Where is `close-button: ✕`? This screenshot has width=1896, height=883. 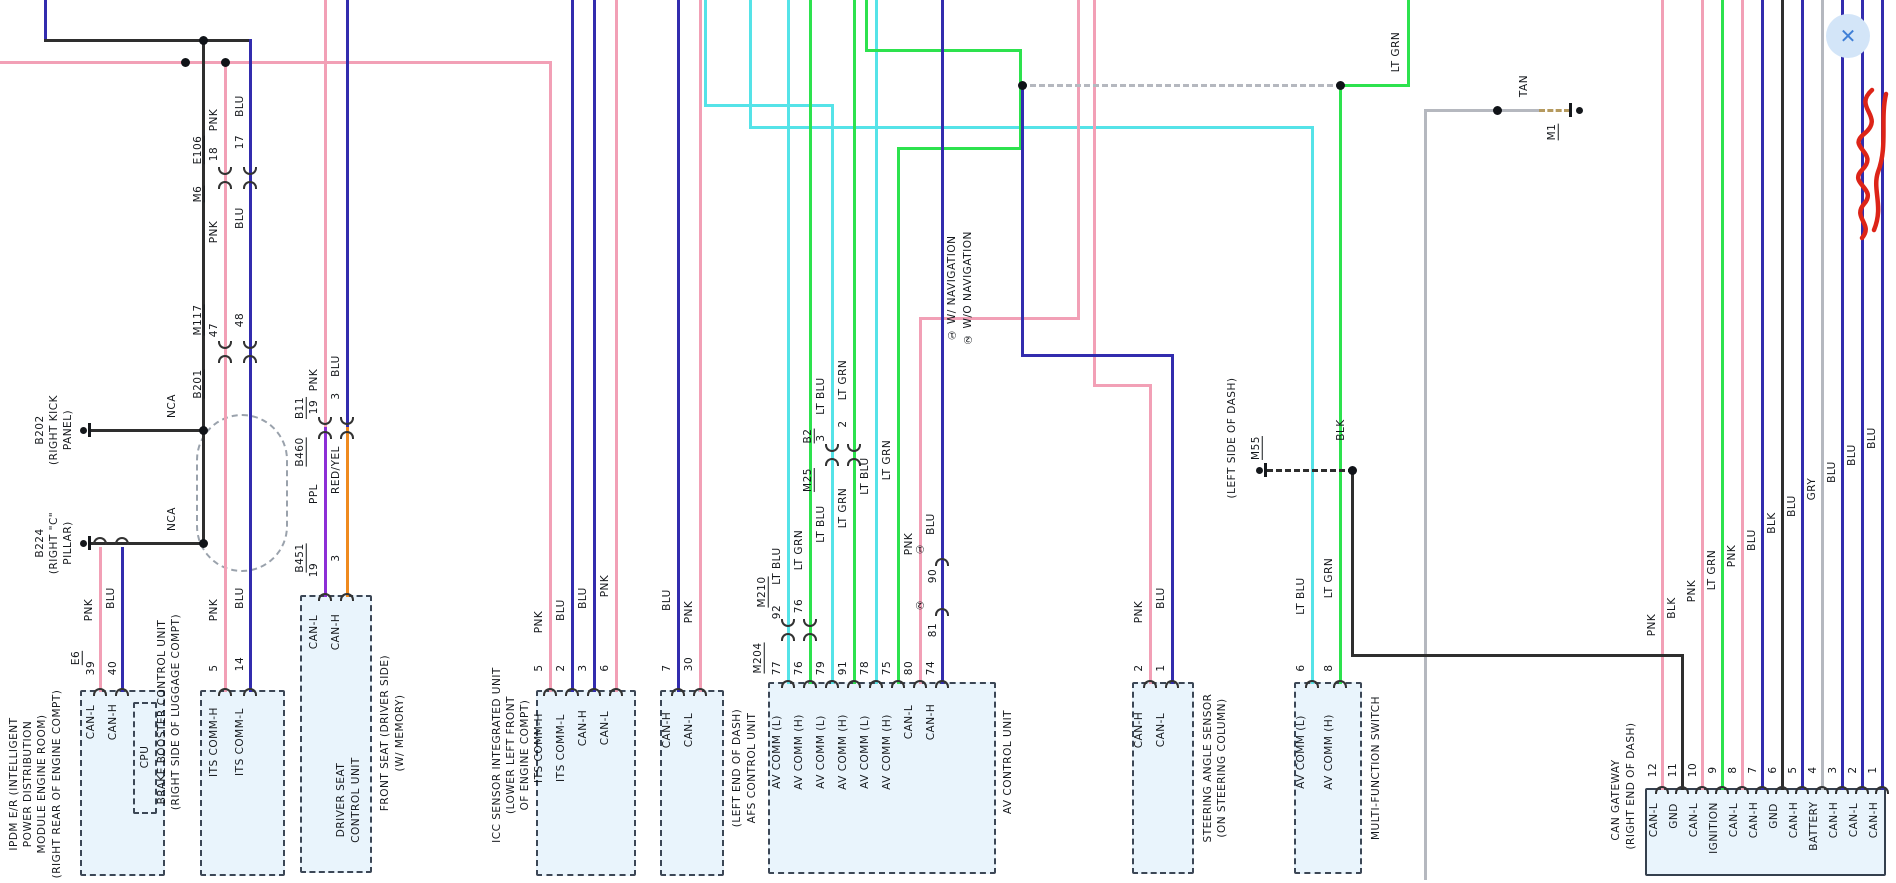 close-button: ✕ is located at coordinates (1848, 36).